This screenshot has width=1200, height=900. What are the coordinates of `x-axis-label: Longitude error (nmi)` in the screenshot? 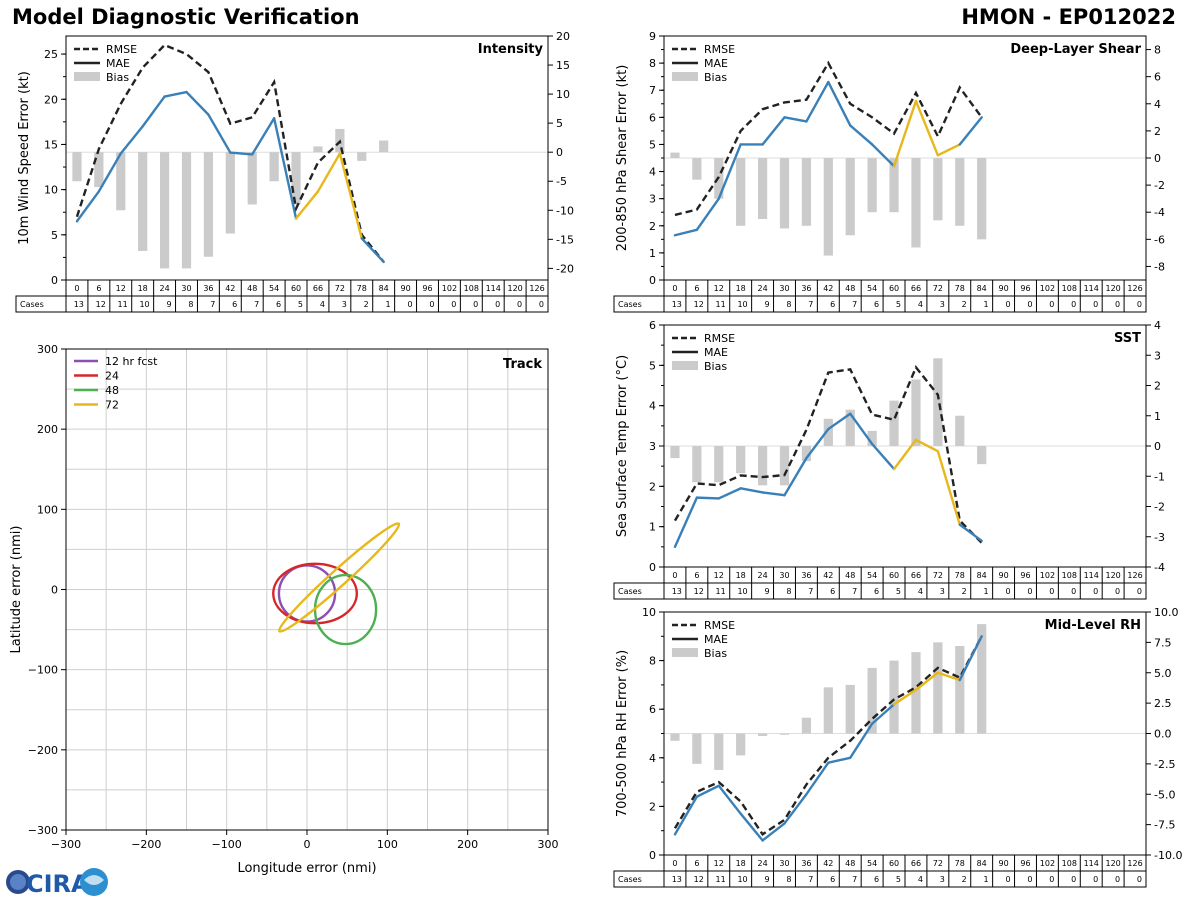 It's located at (306, 868).